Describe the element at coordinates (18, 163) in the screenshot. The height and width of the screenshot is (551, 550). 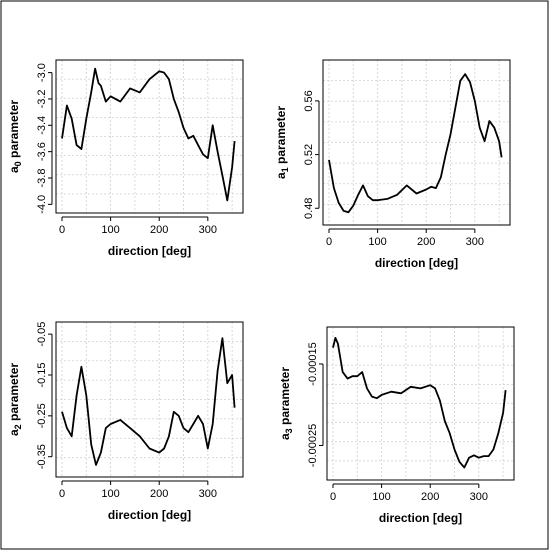
I see `y-axis-label-subscript: 0` at that location.